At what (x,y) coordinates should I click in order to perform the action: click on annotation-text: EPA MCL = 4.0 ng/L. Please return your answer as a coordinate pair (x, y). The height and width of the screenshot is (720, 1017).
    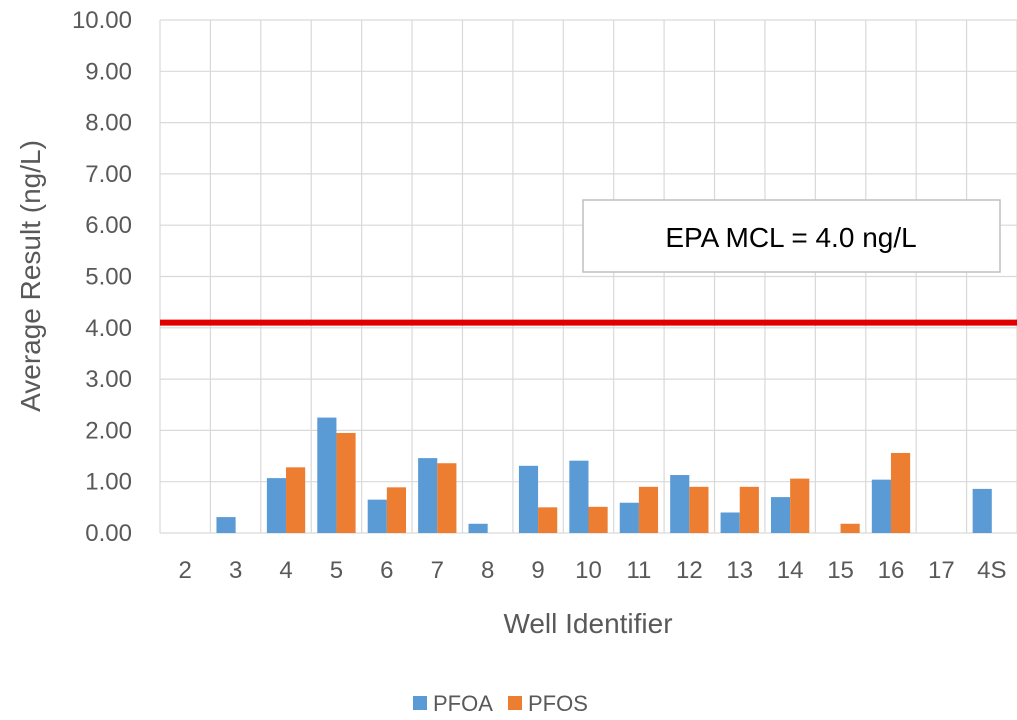
    Looking at the image, I should click on (790, 237).